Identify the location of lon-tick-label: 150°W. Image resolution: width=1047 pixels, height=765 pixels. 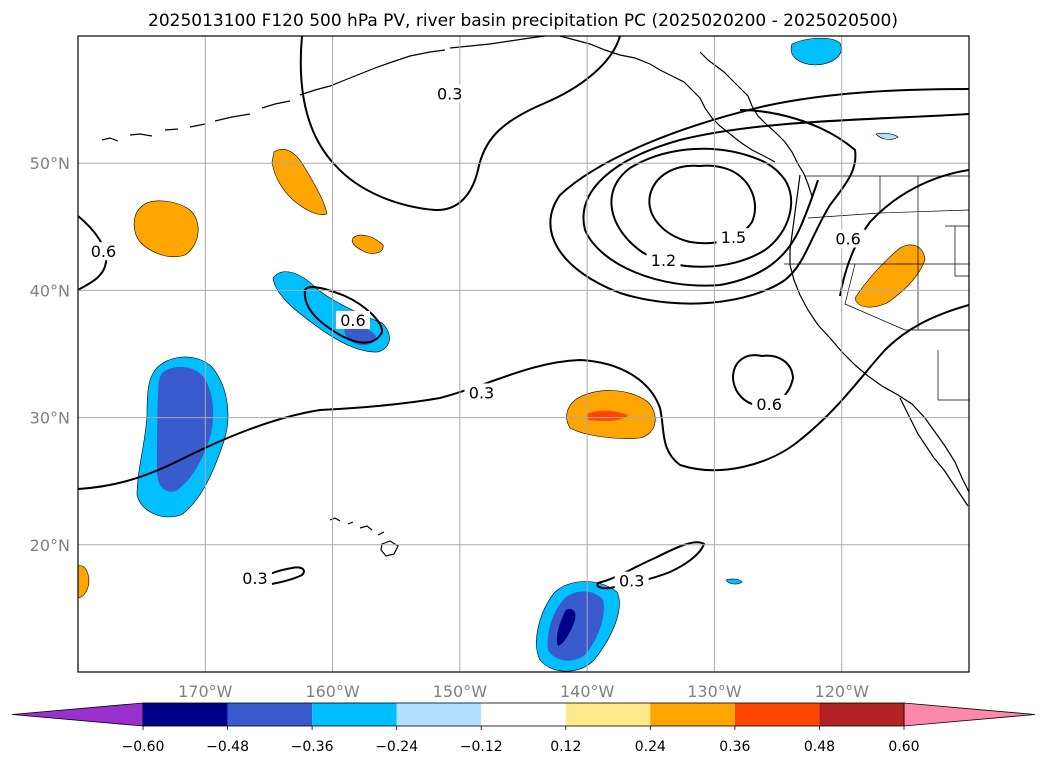
(460, 691).